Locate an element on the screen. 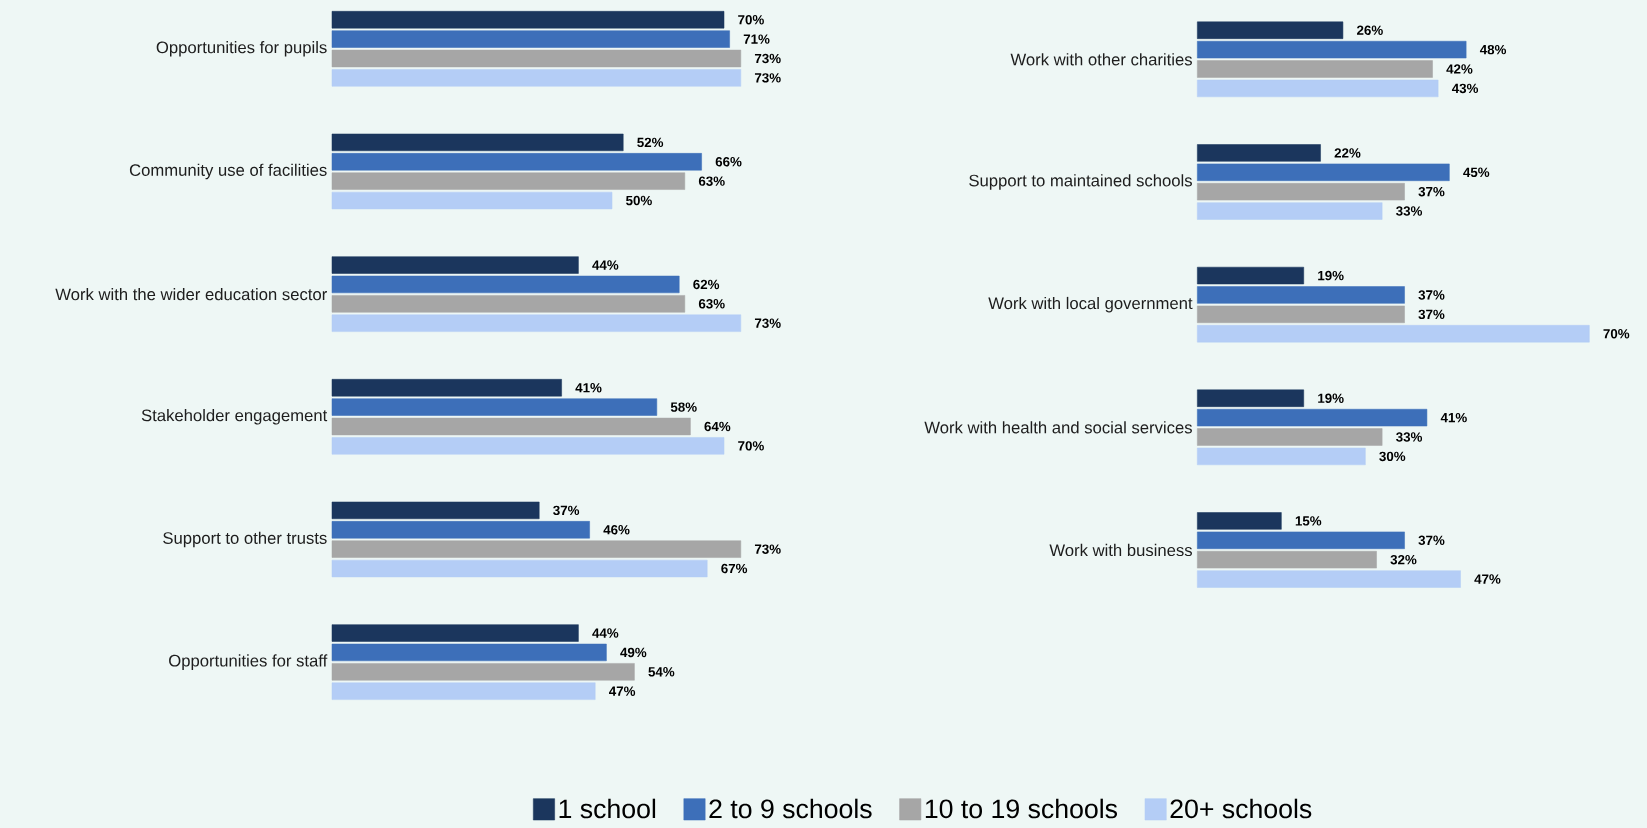 The height and width of the screenshot is (828, 1647). data-label: 26% is located at coordinates (1369, 30).